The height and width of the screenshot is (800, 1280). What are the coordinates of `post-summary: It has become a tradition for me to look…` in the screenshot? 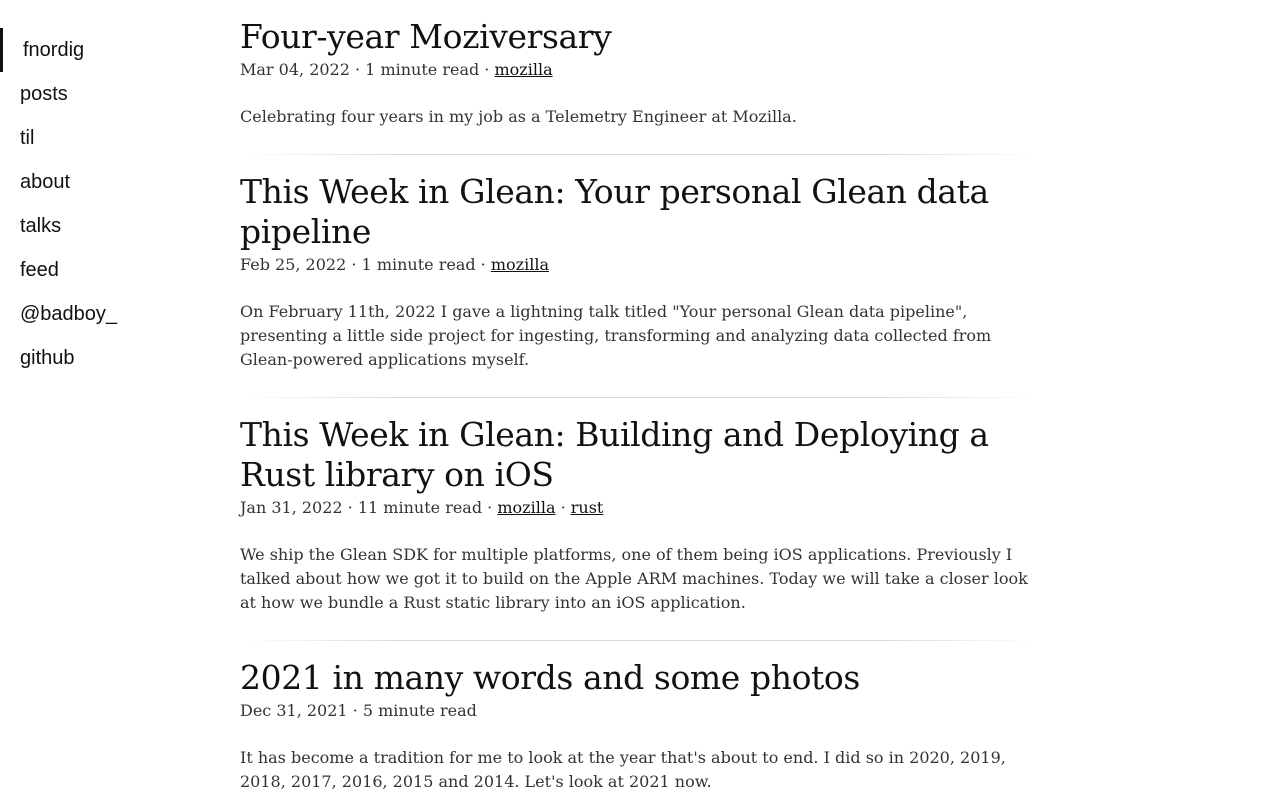 It's located at (623, 769).